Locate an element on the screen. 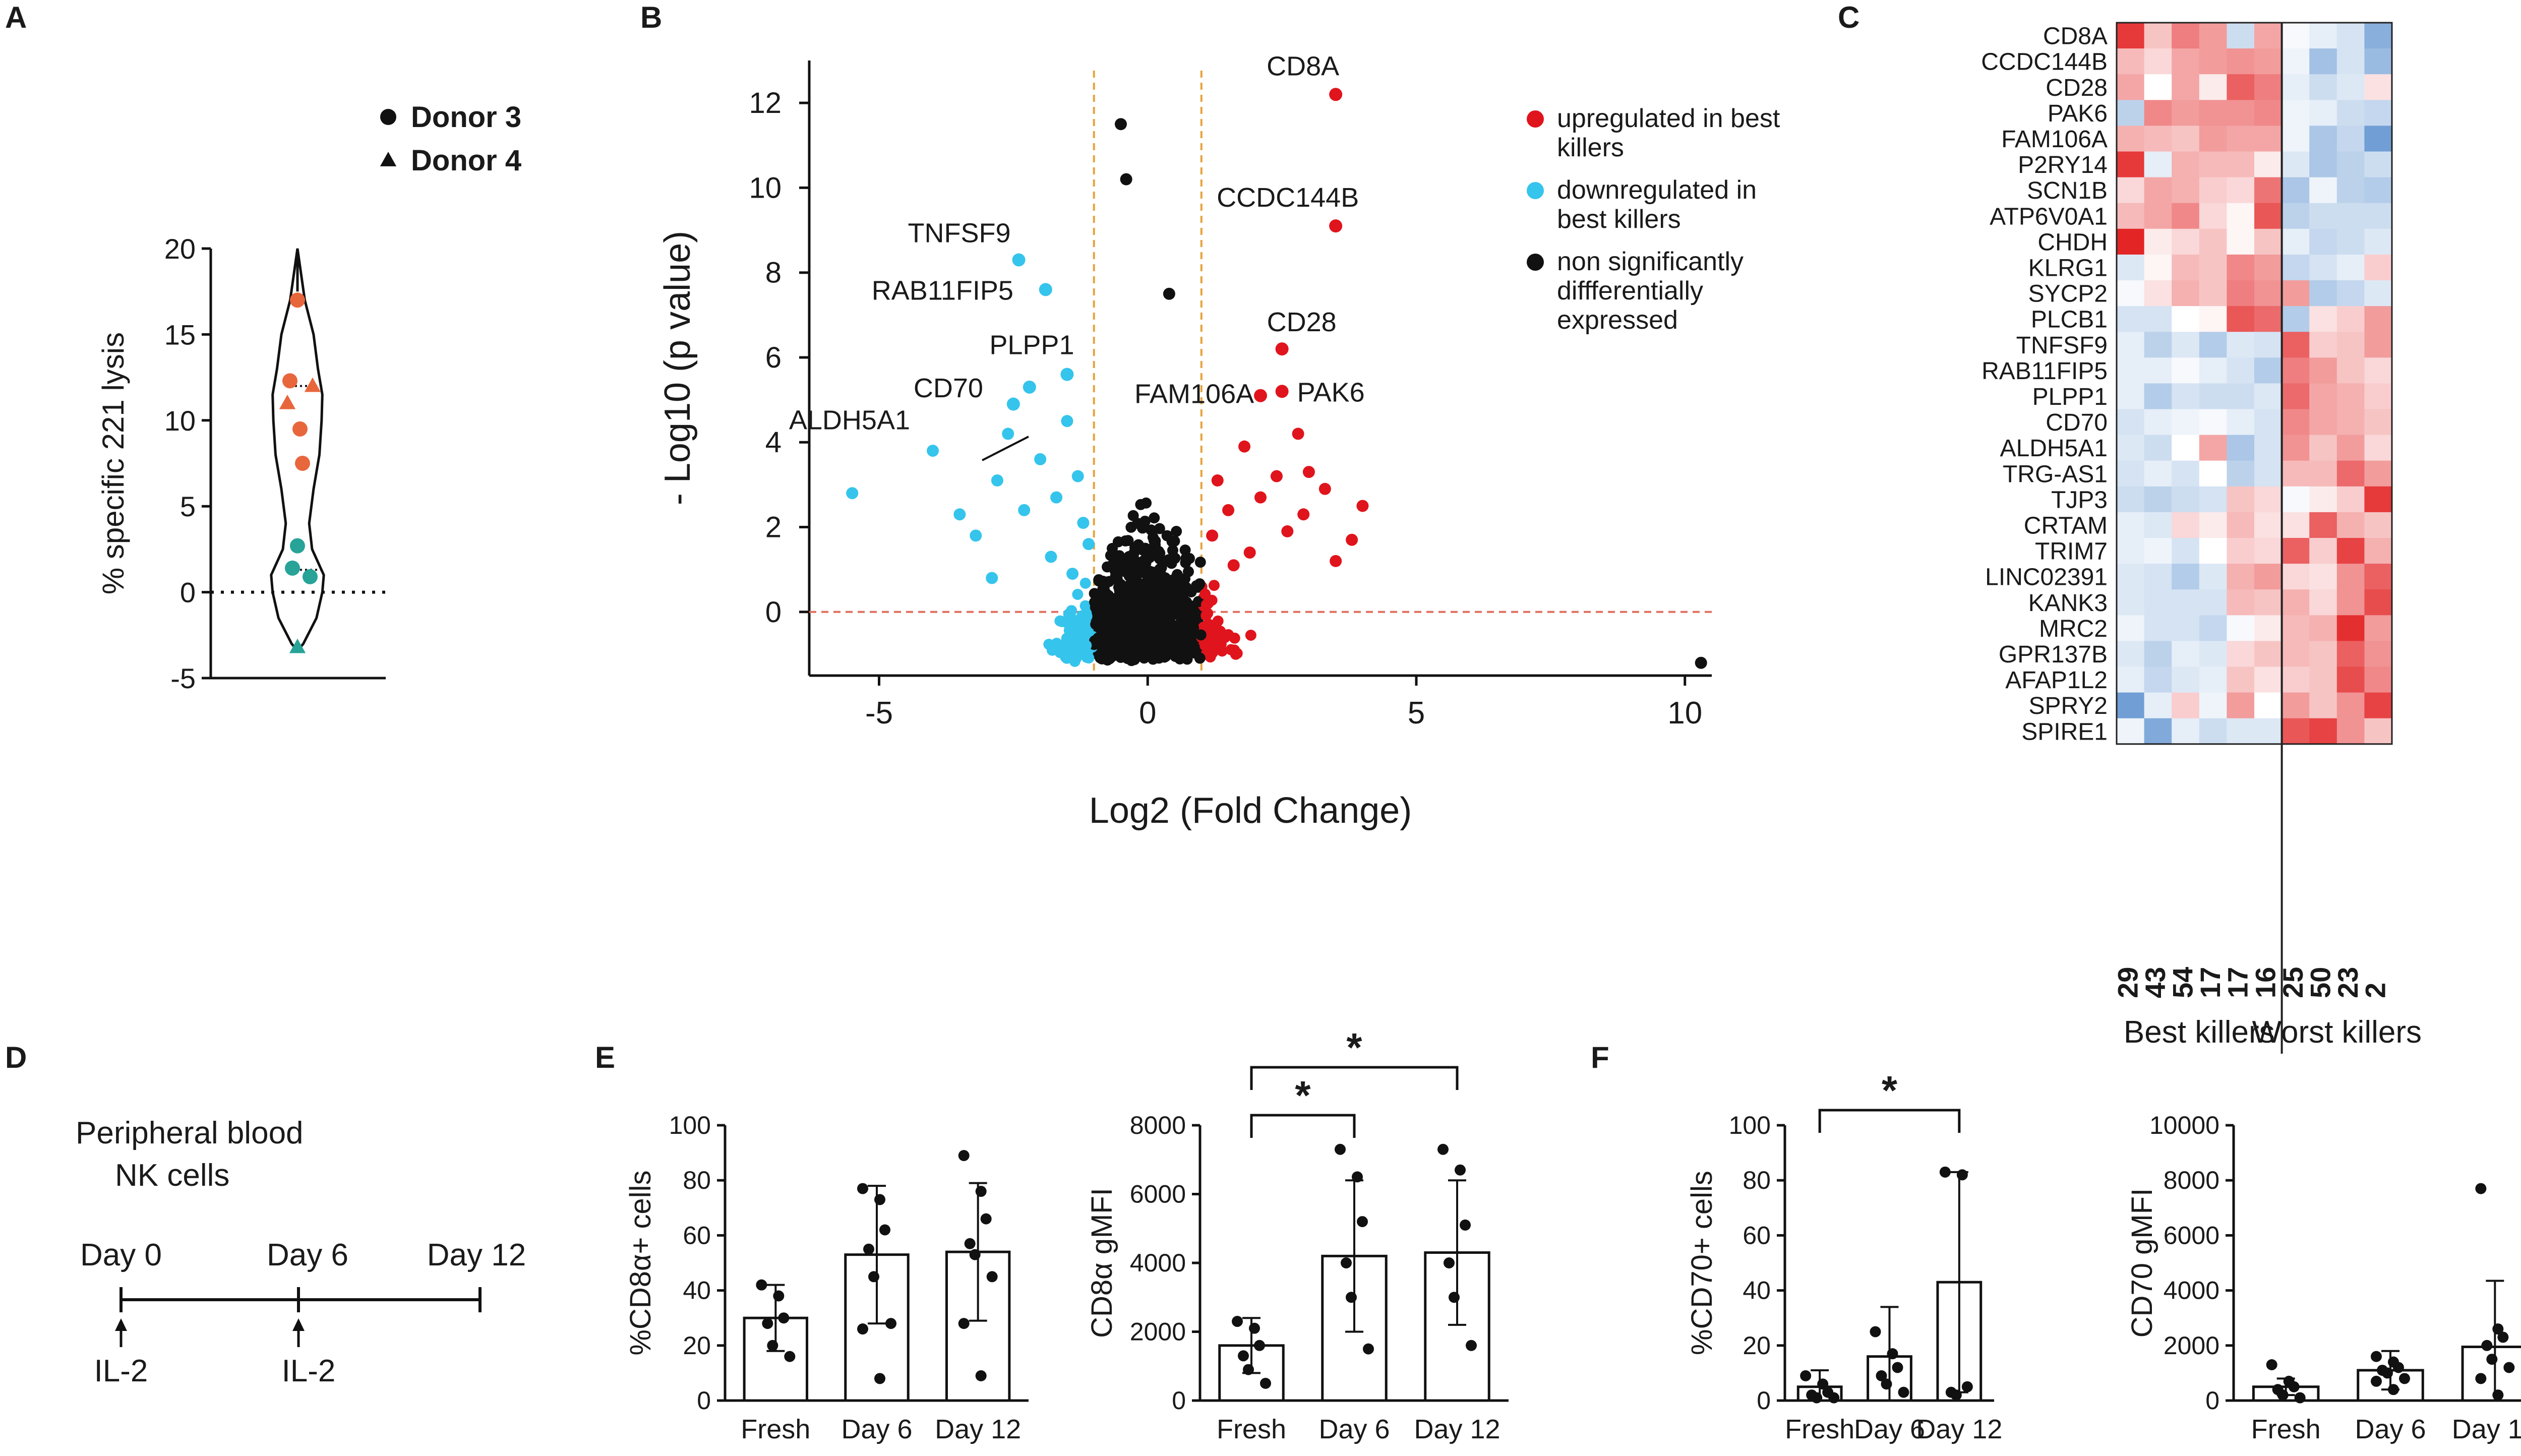  x-tick-label: Day 6 is located at coordinates (2390, 1429).